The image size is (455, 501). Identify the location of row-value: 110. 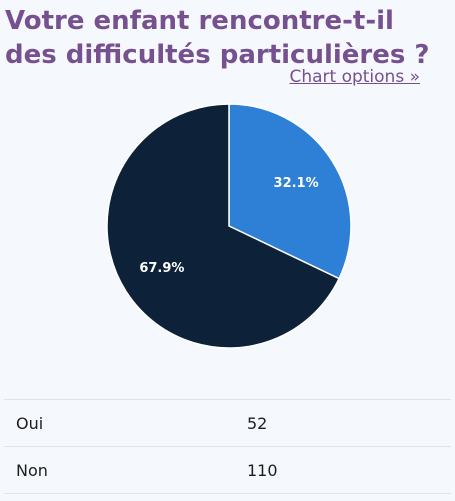
(349, 470).